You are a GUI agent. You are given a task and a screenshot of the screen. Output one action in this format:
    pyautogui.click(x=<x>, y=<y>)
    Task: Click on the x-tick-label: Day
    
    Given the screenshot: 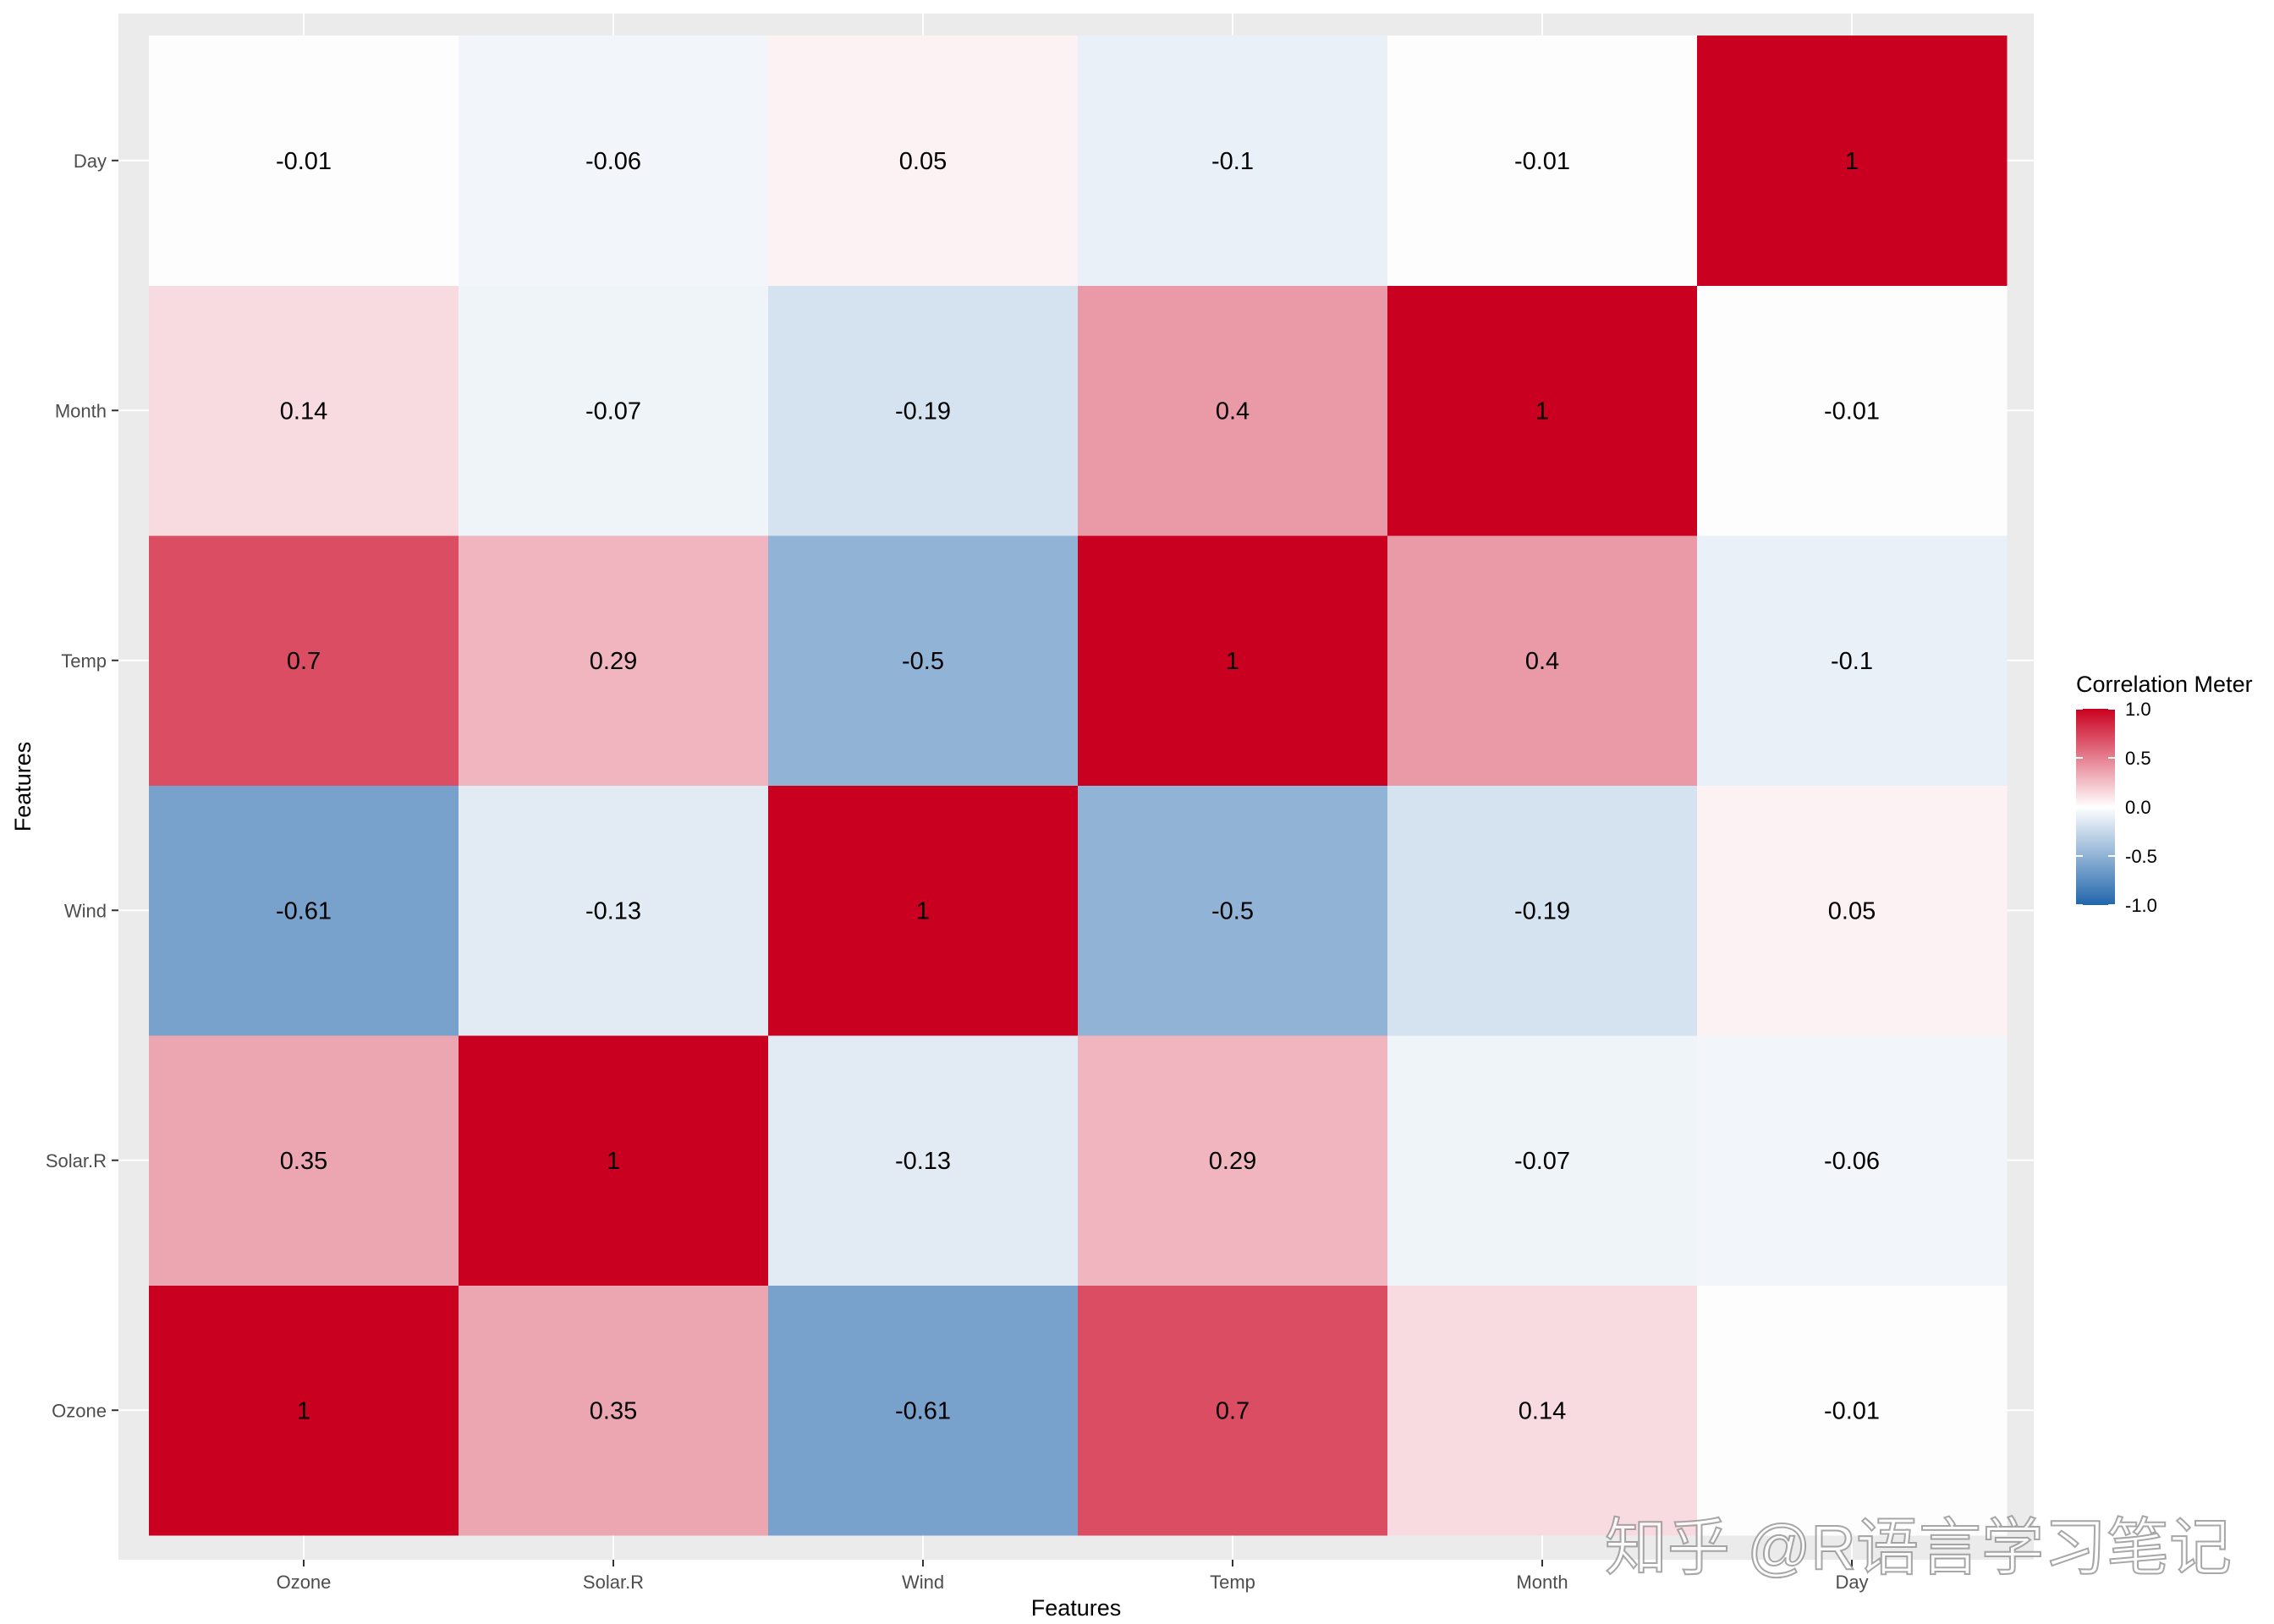 What is the action you would take?
    pyautogui.click(x=1851, y=1582)
    